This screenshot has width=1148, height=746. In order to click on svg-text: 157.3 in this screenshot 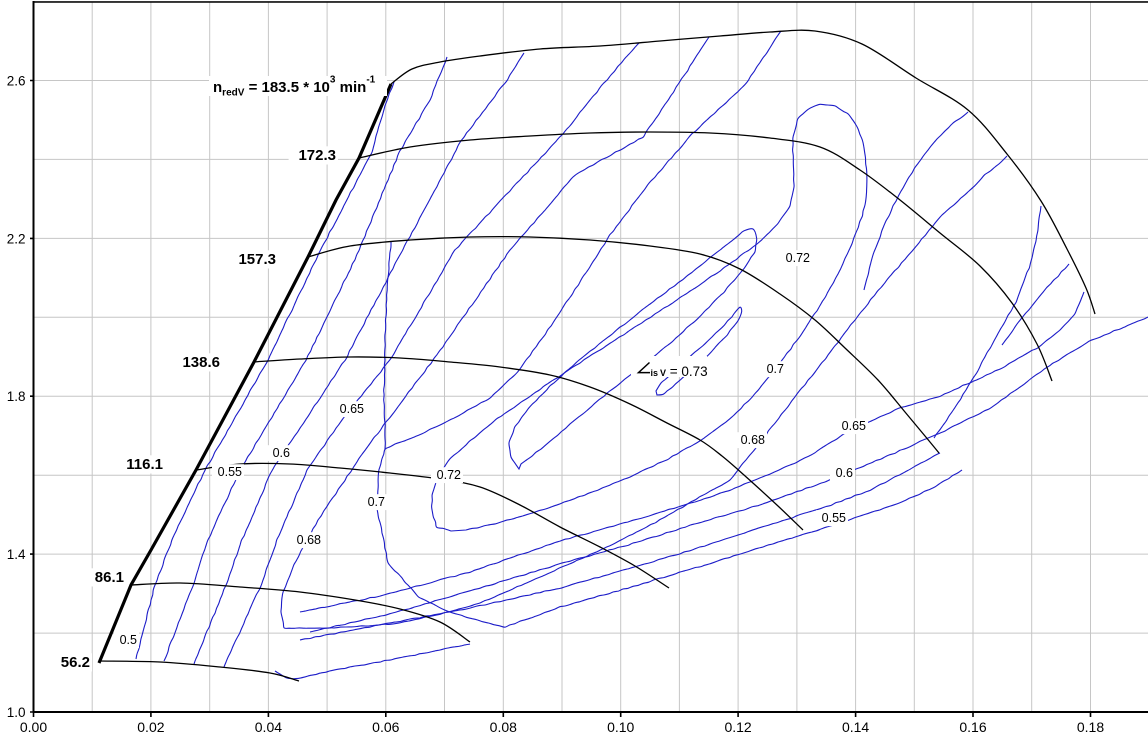, I will do `click(257, 259)`.